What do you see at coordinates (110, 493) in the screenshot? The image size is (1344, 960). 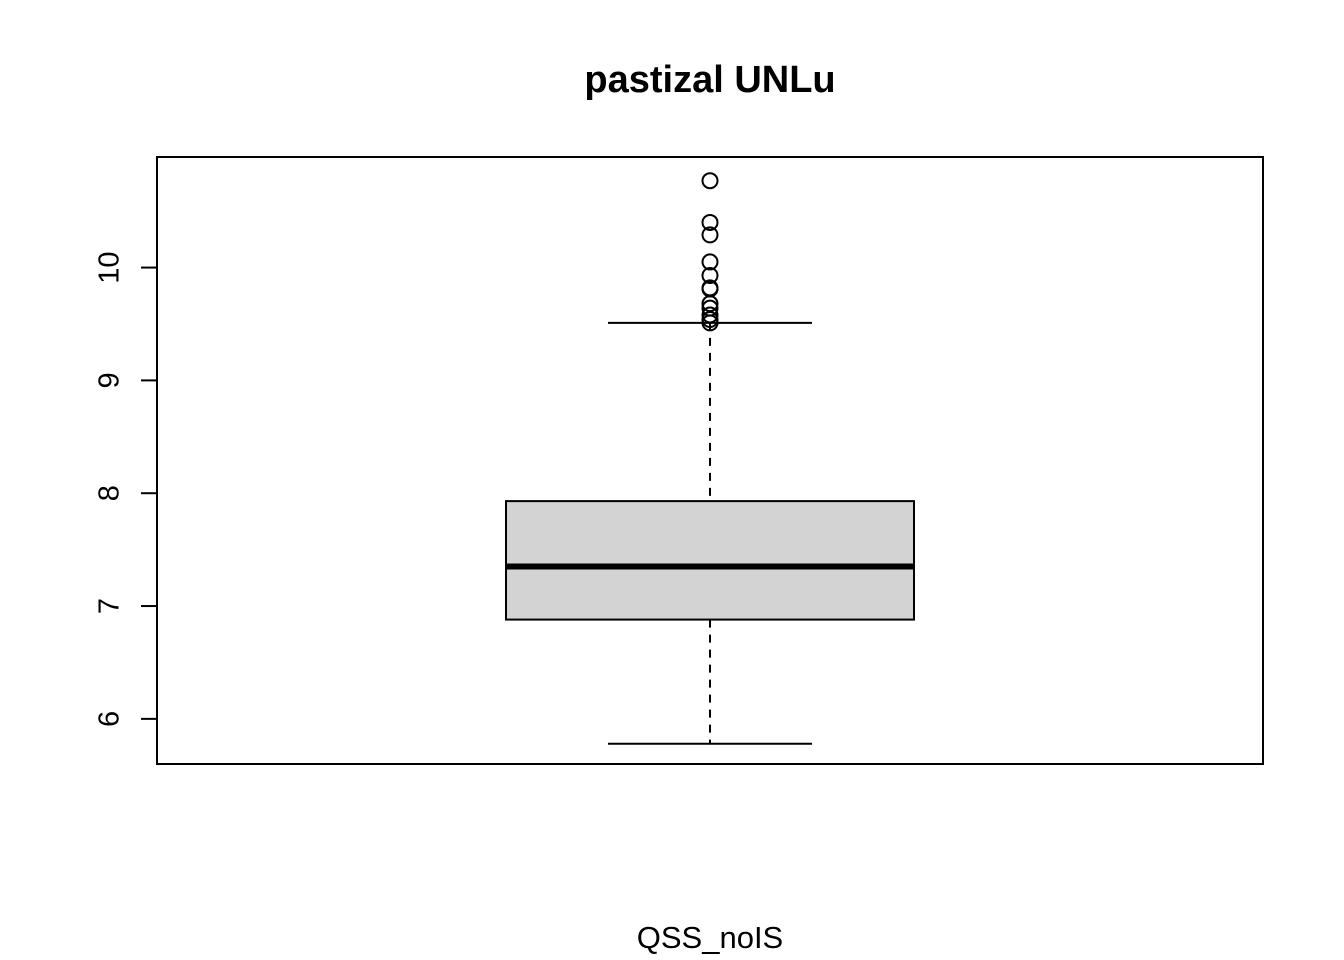 I see `y-tick-label: 8` at bounding box center [110, 493].